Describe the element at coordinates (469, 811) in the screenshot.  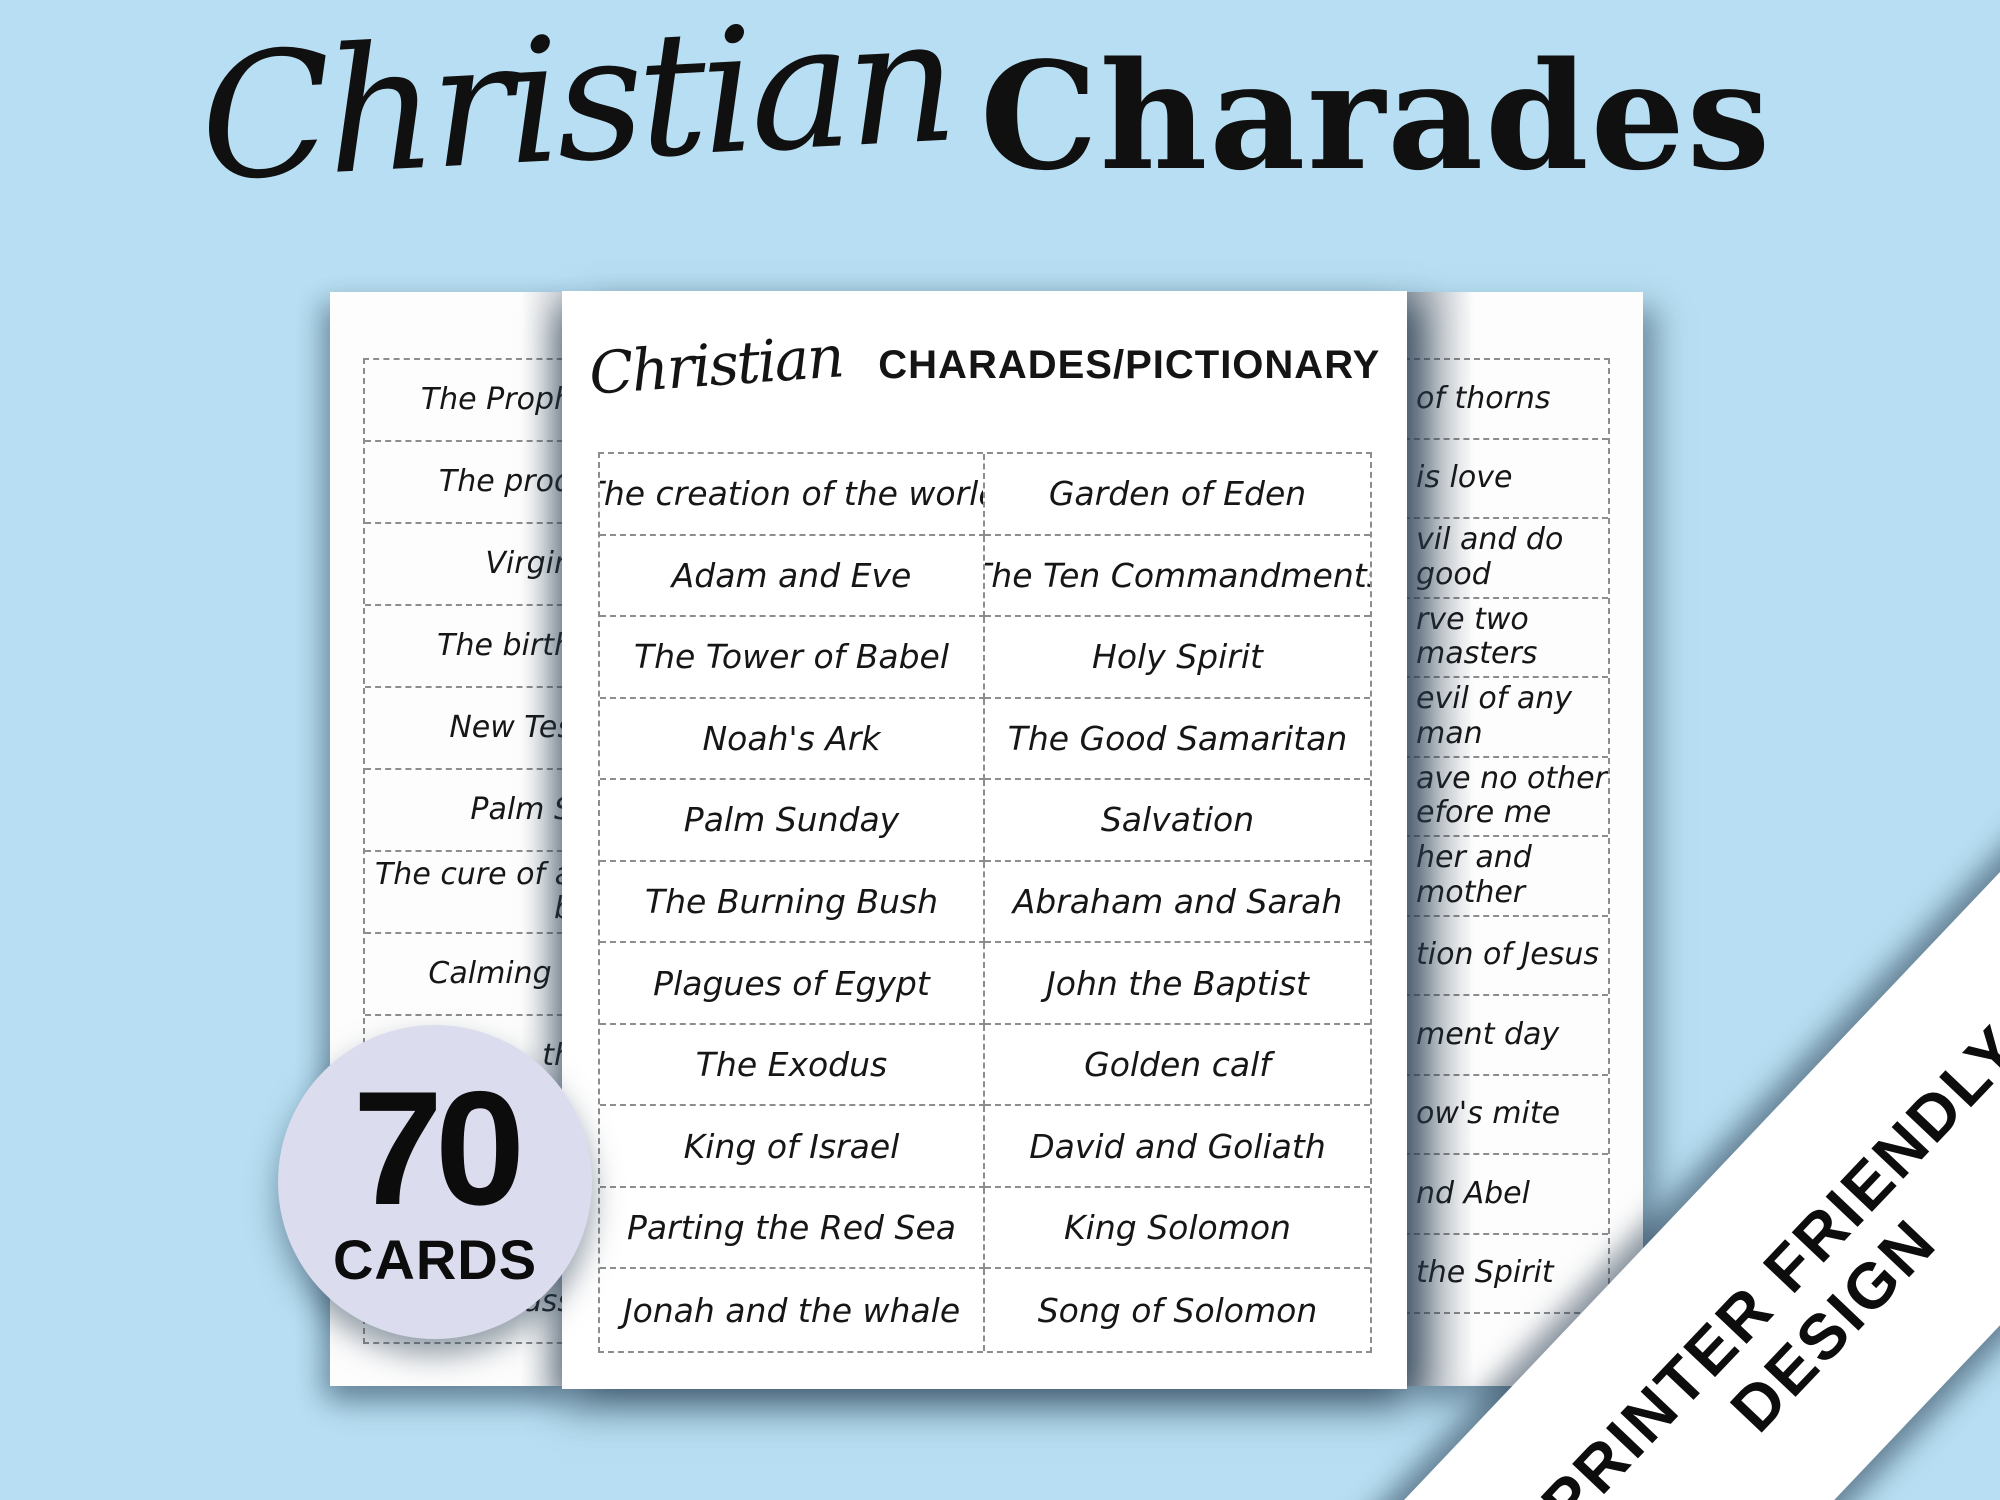
I see `card-row-fragment: Palm S` at that location.